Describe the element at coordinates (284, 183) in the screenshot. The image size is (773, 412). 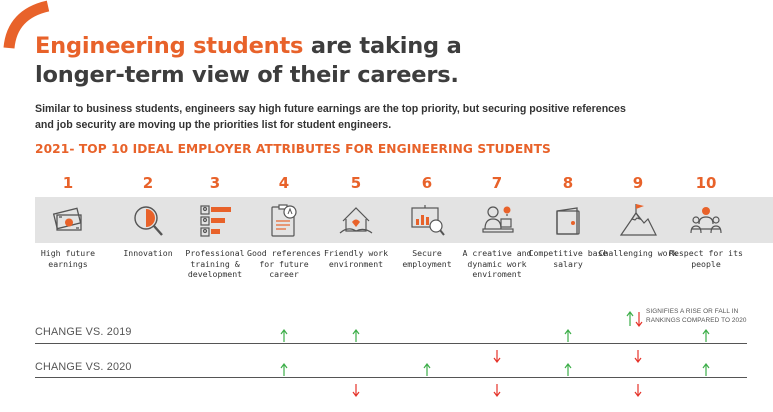
I see `rank-number: 4` at that location.